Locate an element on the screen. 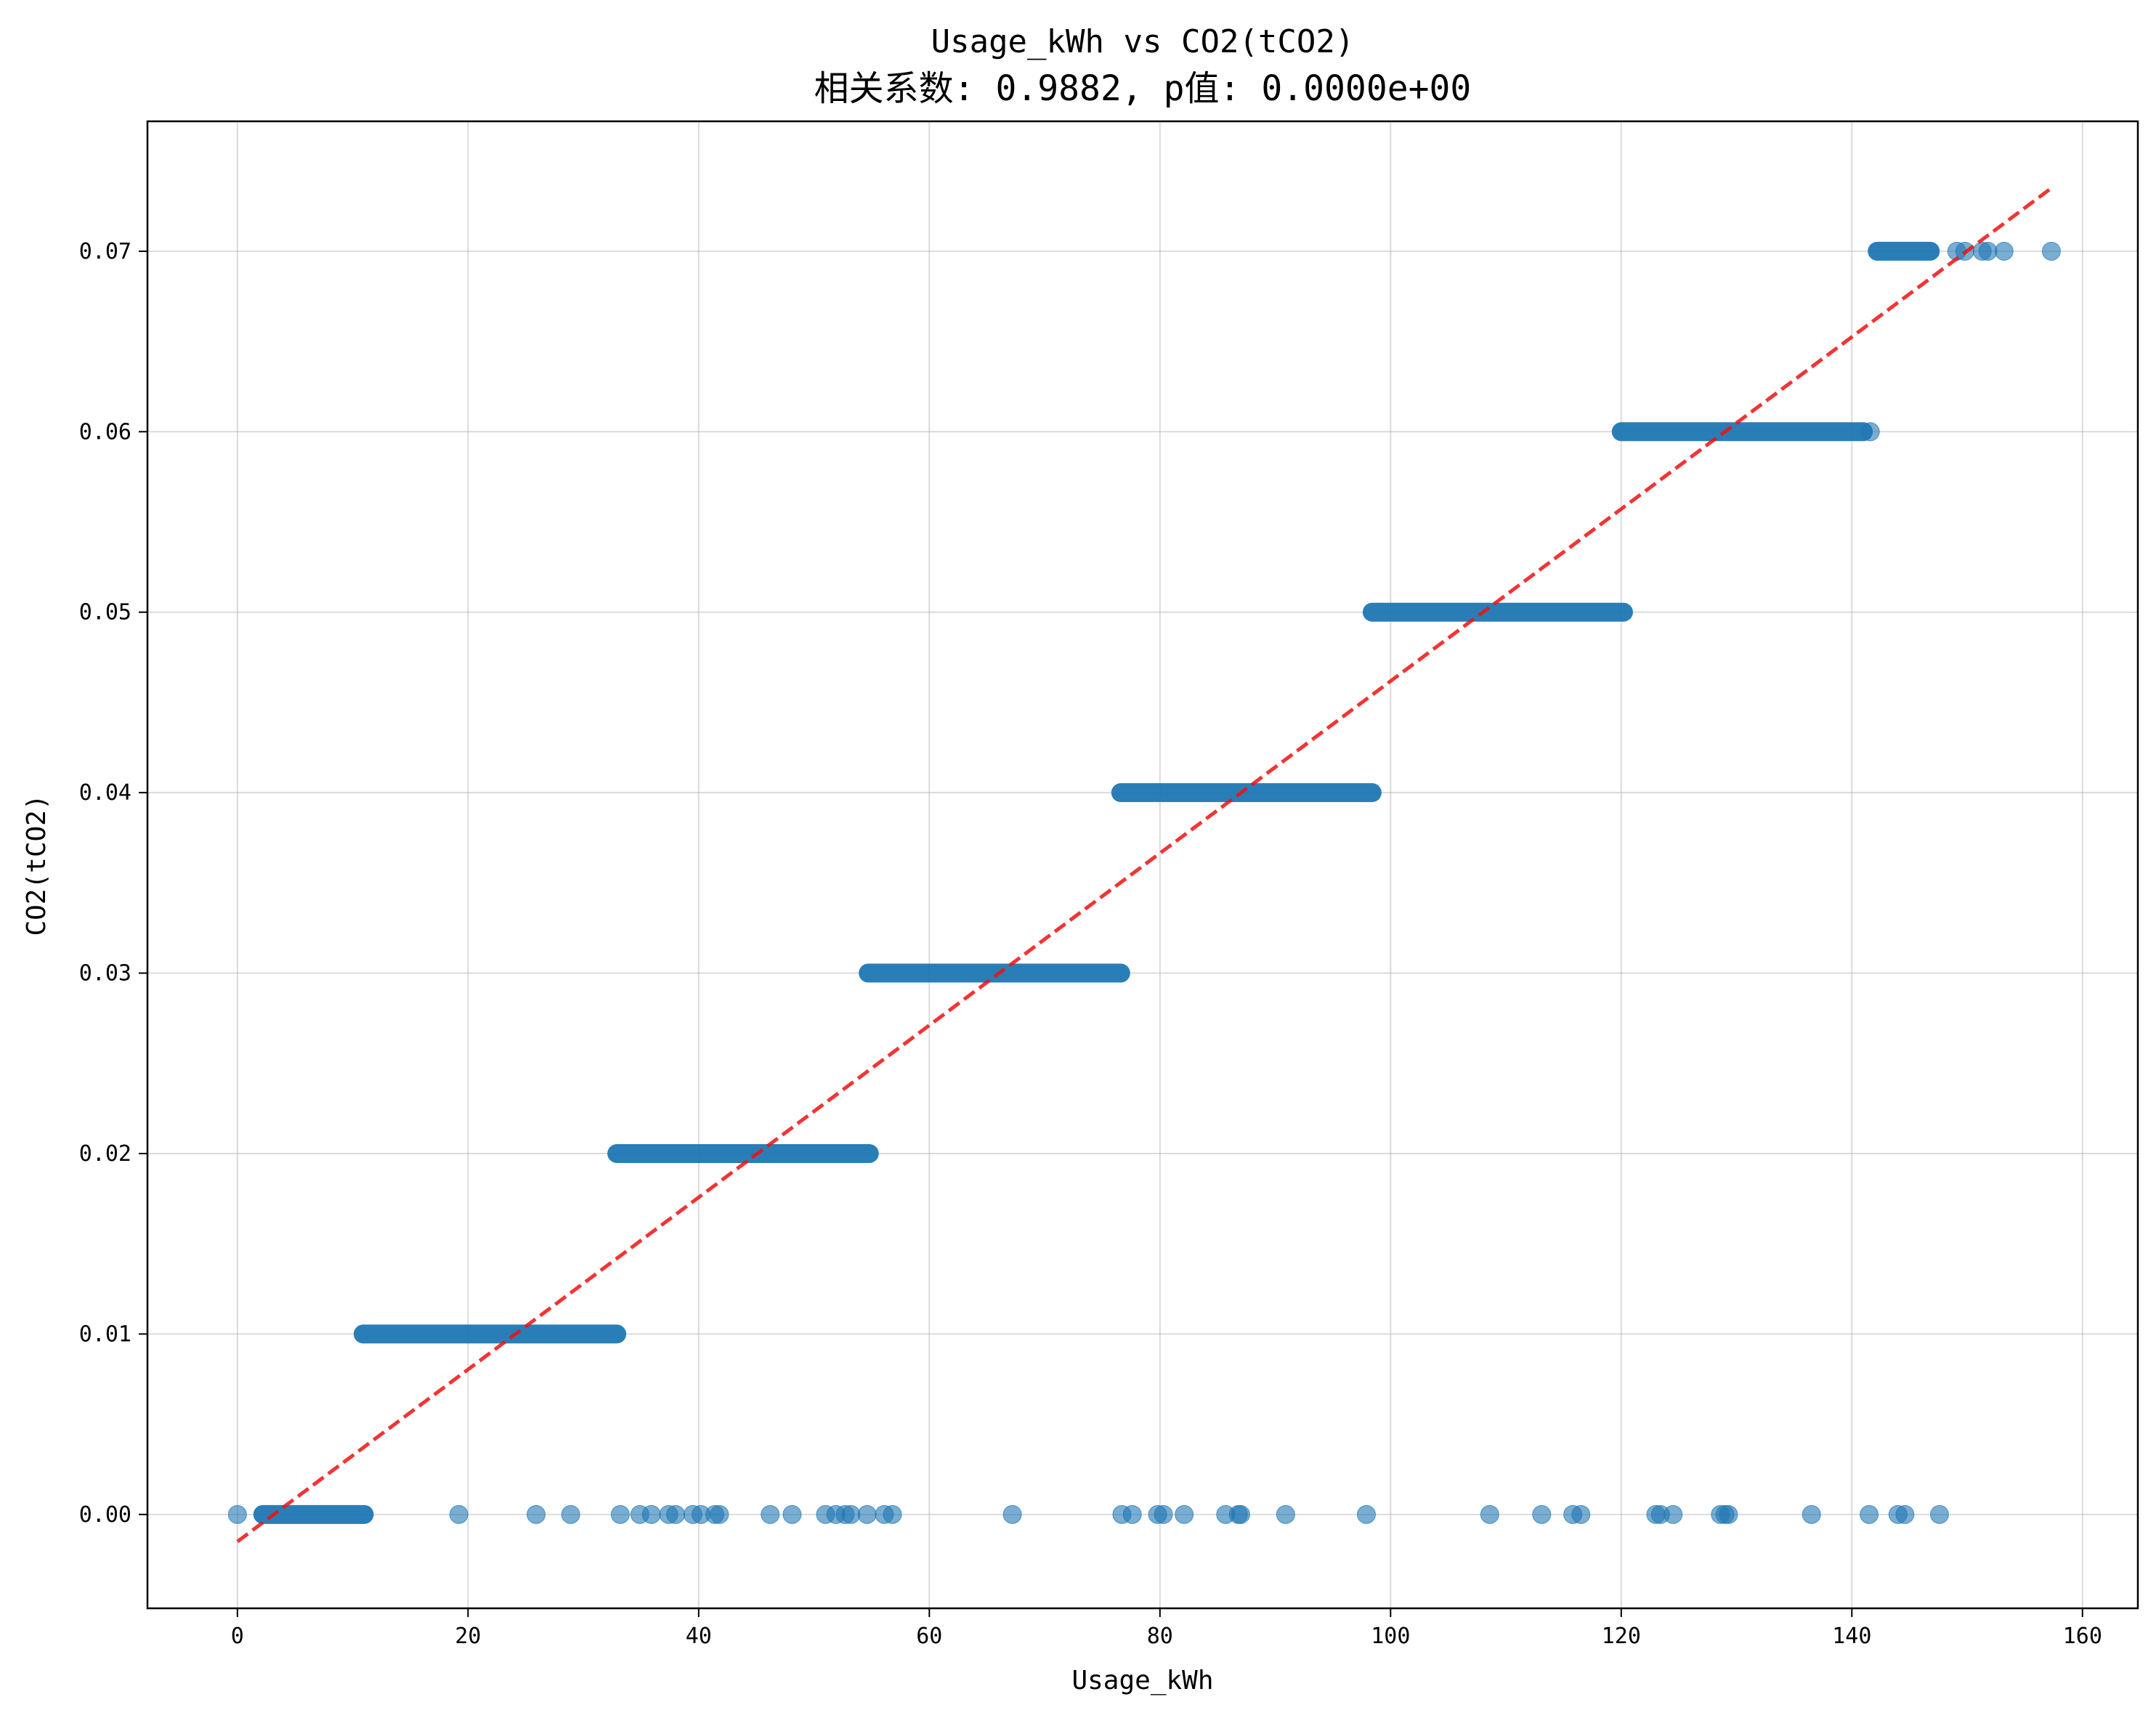 The height and width of the screenshot is (1718, 2156). x-axis-label: Usage_kWh is located at coordinates (1142, 1681).